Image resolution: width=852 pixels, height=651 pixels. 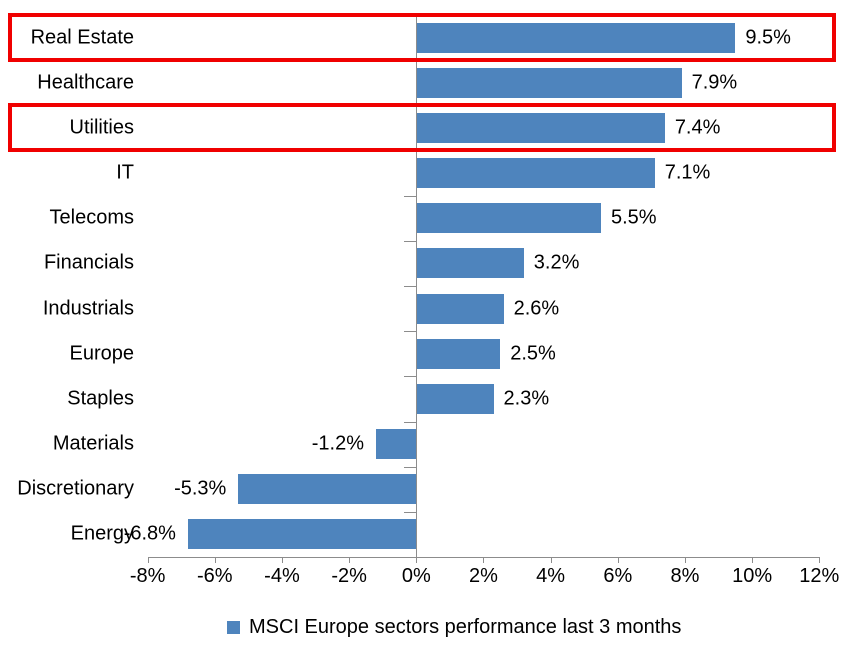 I want to click on value-label: -1.2%, so click(x=338, y=443).